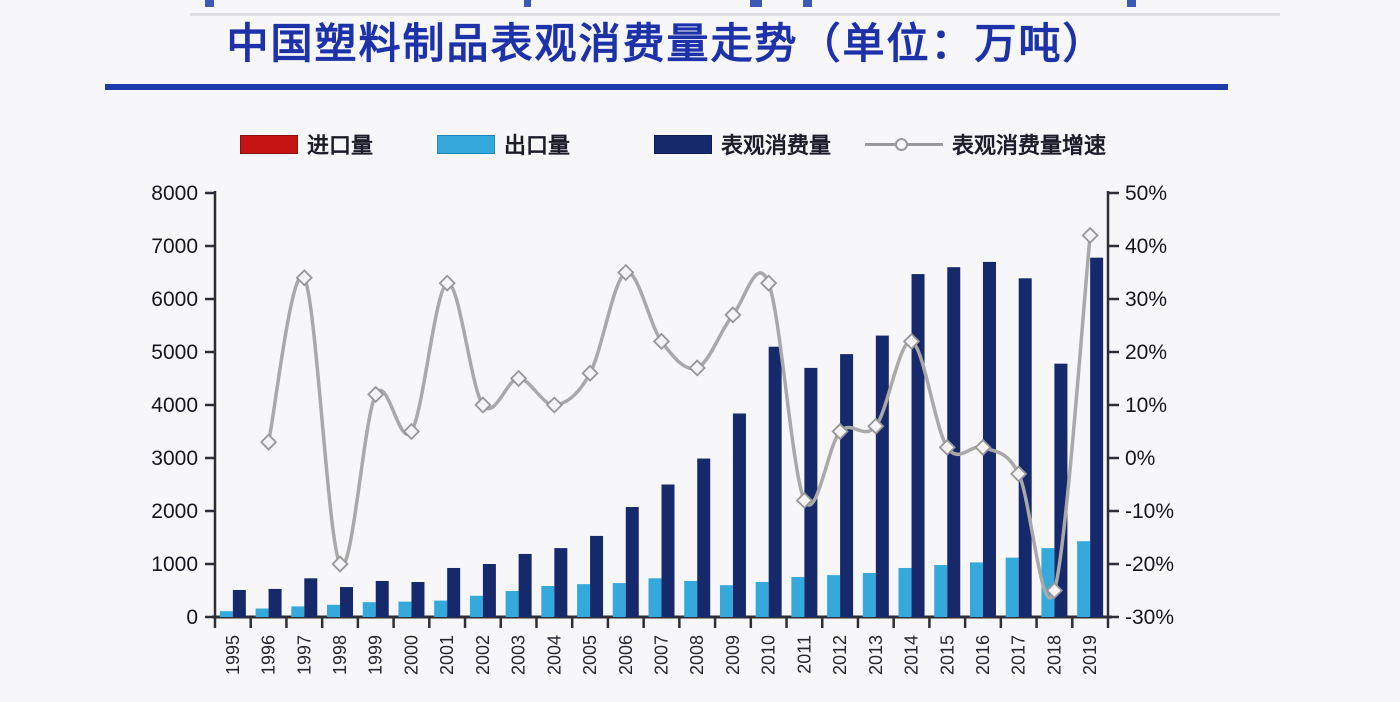 This screenshot has width=1400, height=702. What do you see at coordinates (1149, 564) in the screenshot?
I see `right-axis-tick-label: -20%` at bounding box center [1149, 564].